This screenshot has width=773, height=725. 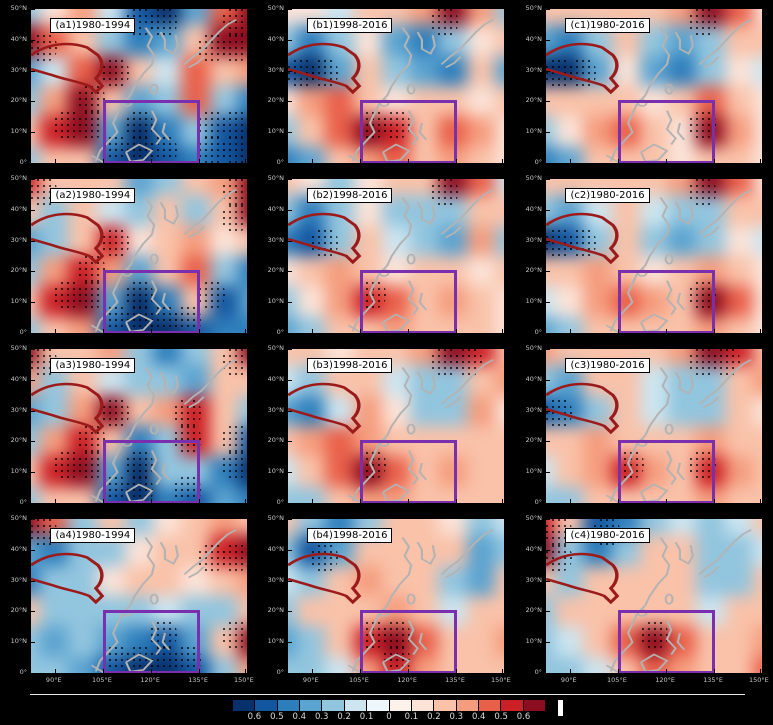 I want to click on map-canvas: (a4)1980-1994, so click(x=139, y=596).